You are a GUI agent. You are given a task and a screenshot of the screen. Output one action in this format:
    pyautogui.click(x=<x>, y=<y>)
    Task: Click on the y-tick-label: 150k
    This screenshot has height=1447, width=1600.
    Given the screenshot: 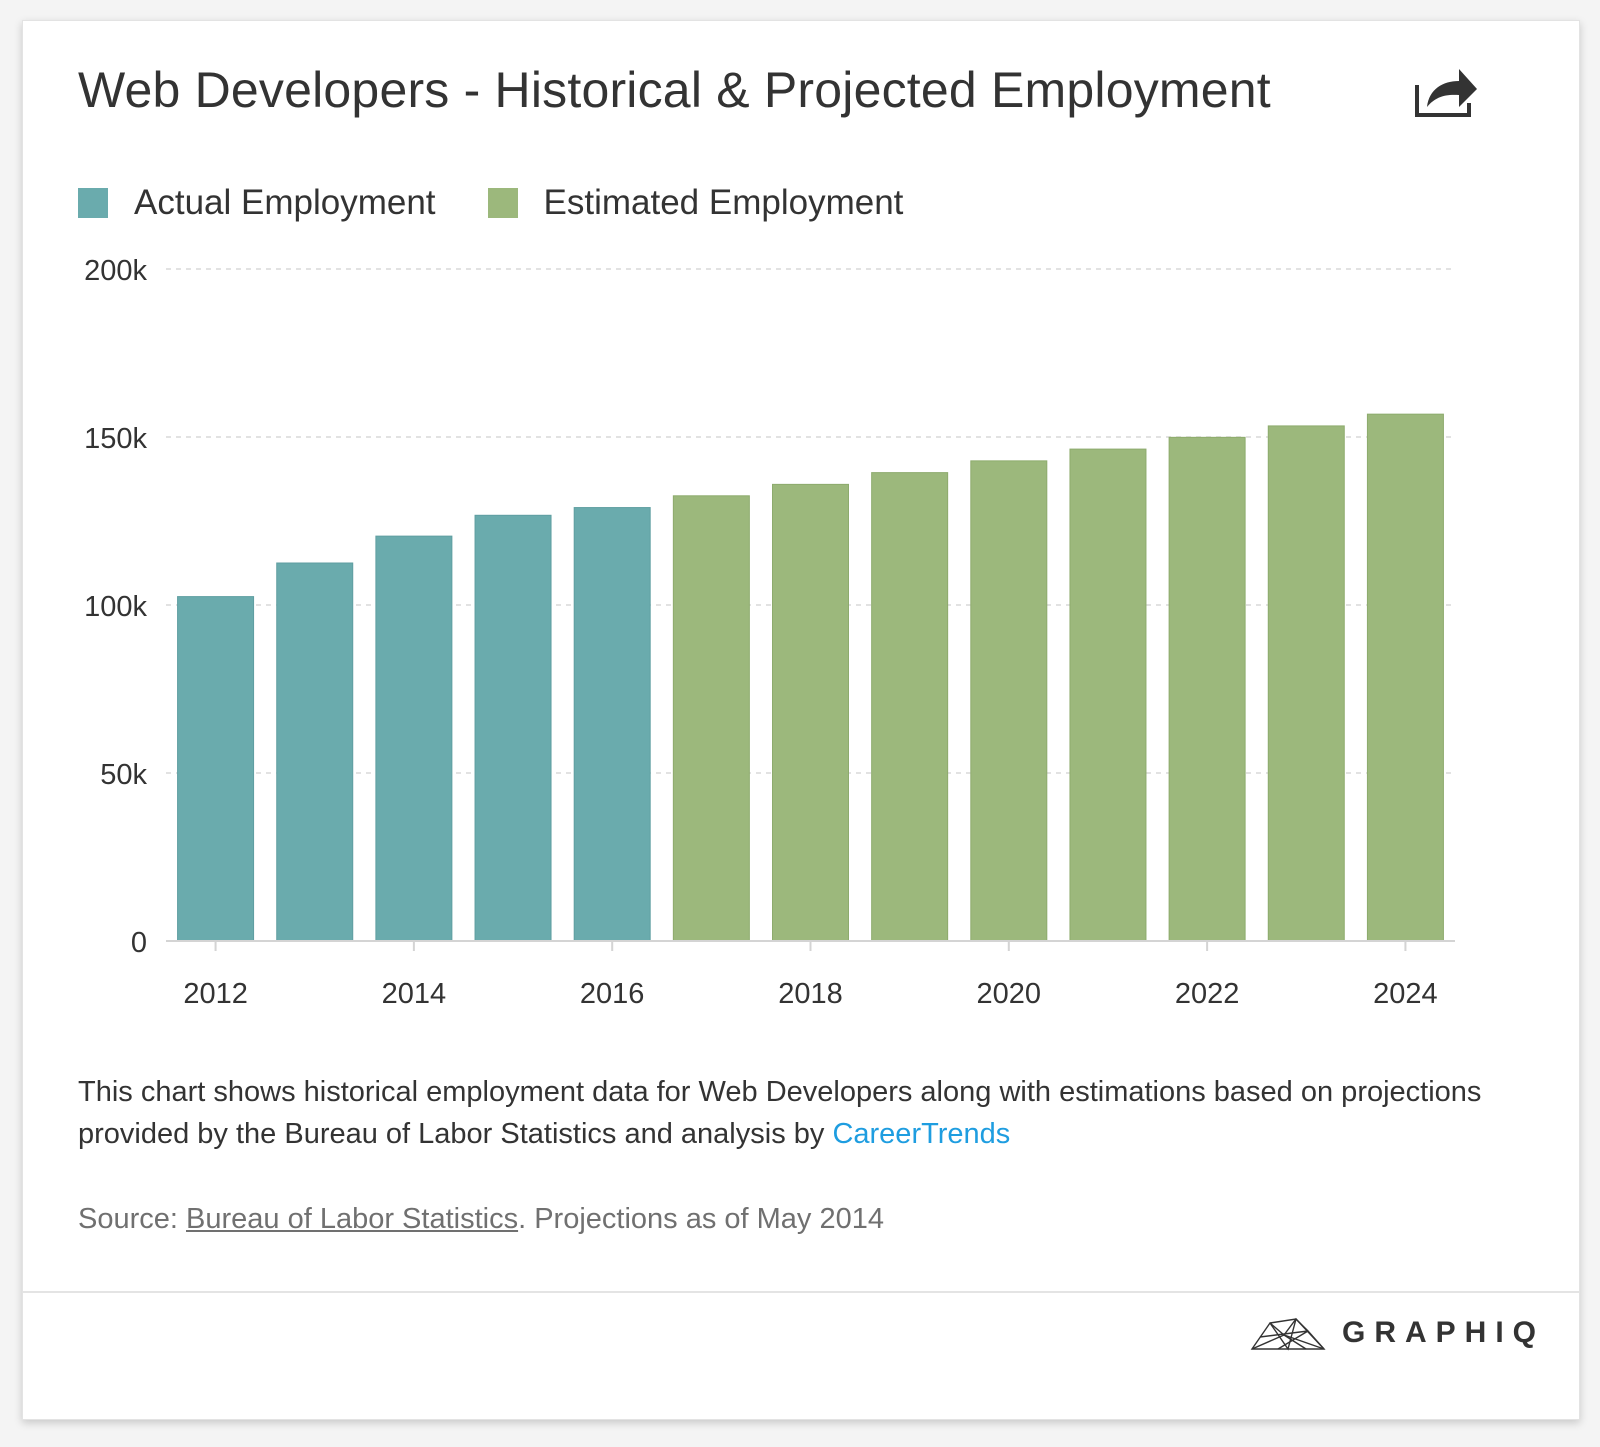 What is the action you would take?
    pyautogui.click(x=115, y=439)
    